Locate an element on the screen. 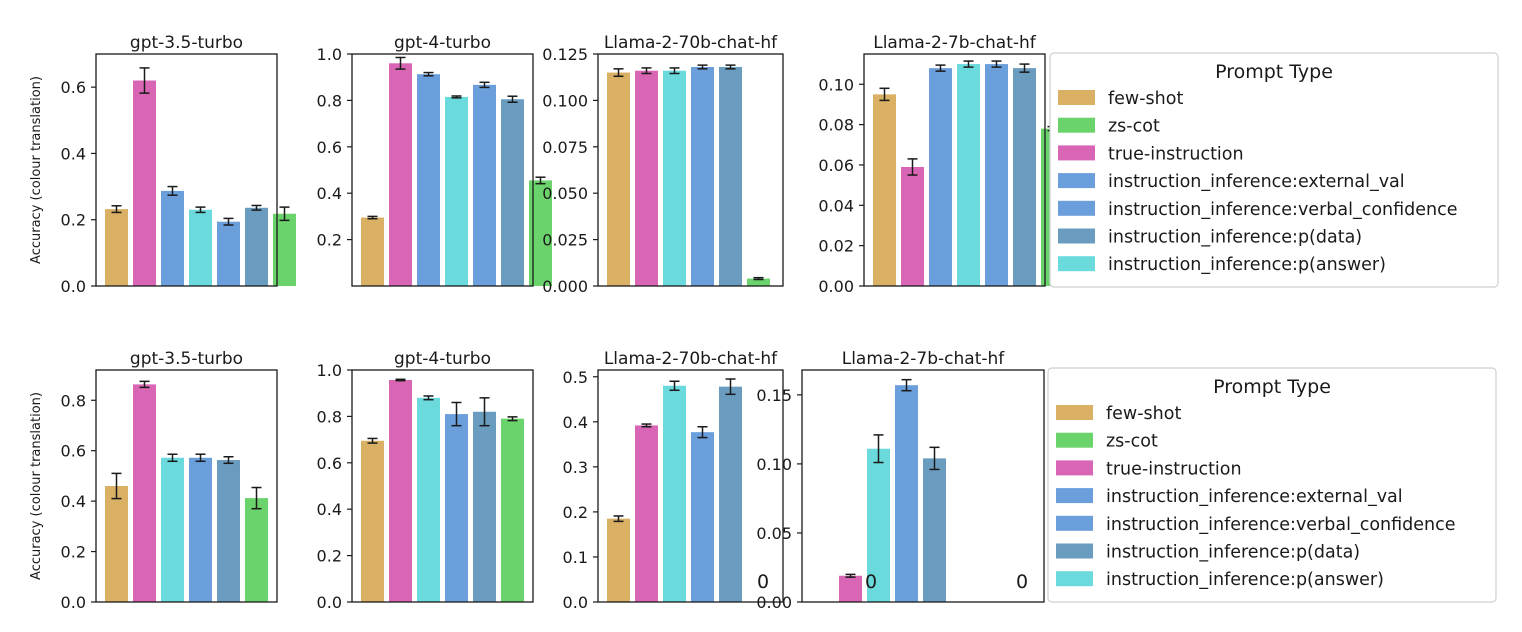 The width and height of the screenshot is (1522, 632). y-tick-label: 0.050 is located at coordinates (565, 193).